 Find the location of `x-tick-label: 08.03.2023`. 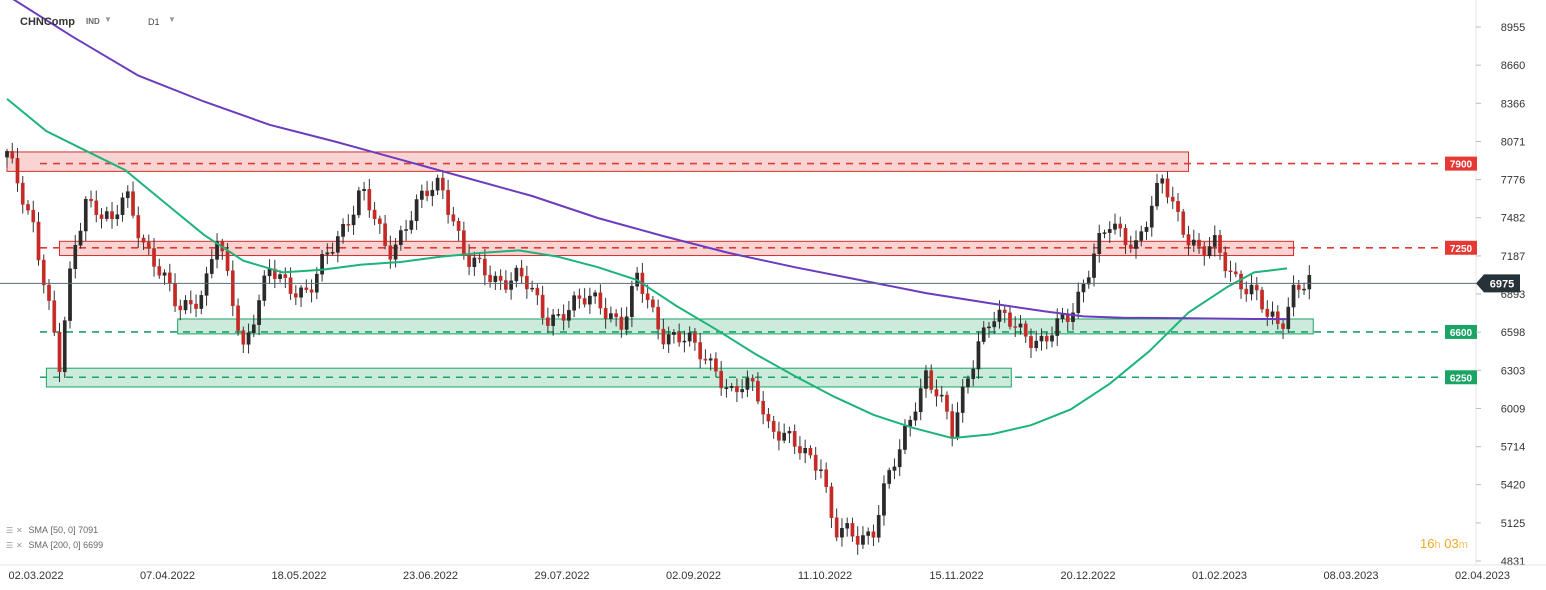

x-tick-label: 08.03.2023 is located at coordinates (1350, 576).